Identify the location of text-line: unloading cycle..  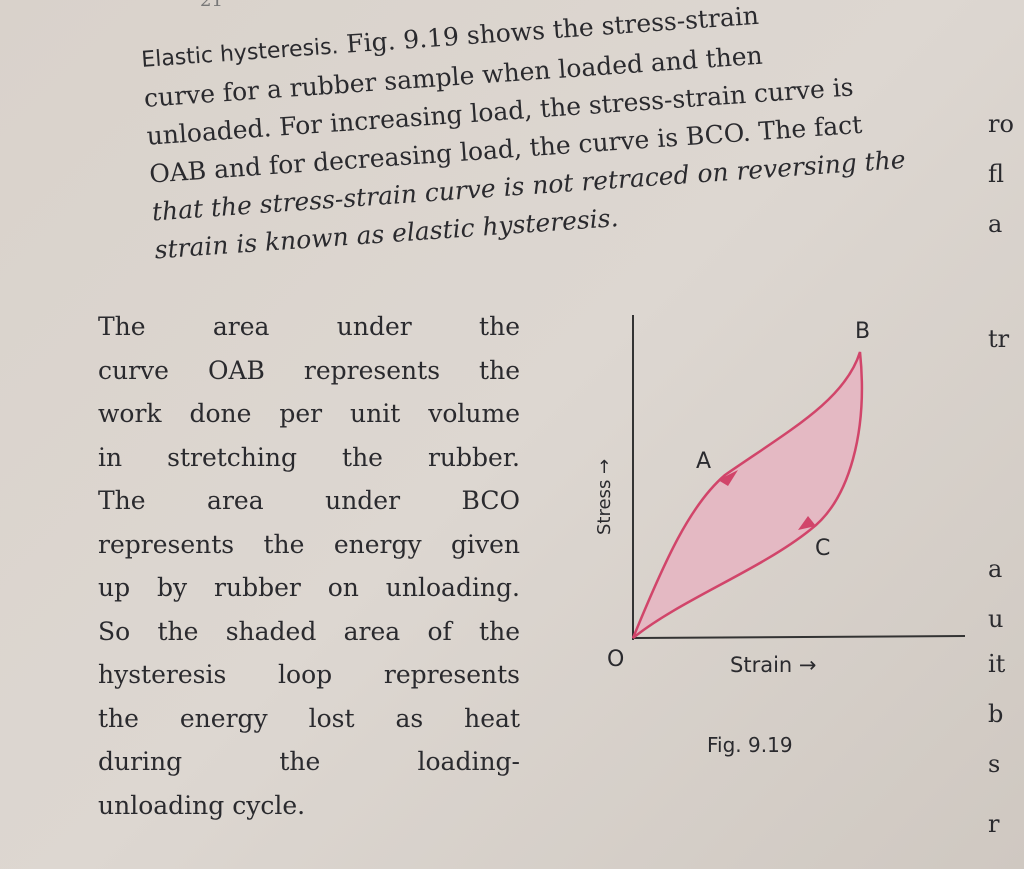
(202, 805).